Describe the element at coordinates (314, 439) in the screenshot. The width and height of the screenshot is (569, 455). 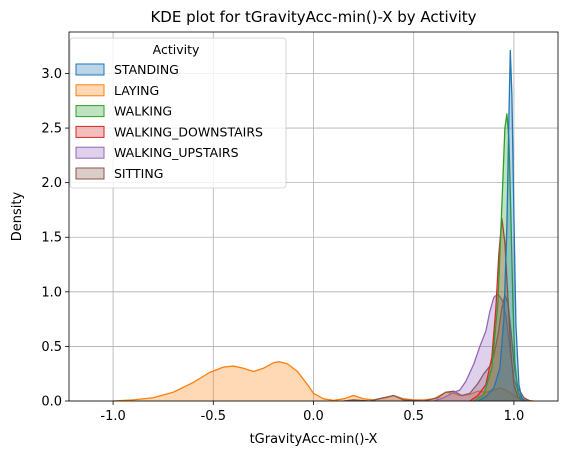
I see `x-axis-label: tGravityAcc-min()-X` at that location.